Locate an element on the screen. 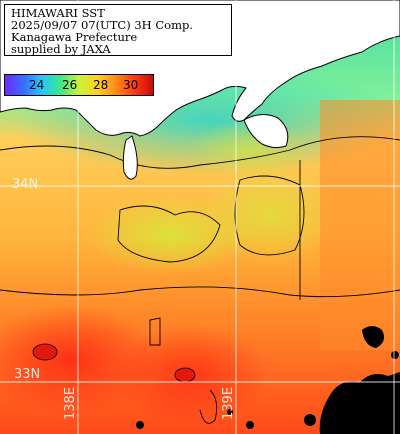  lat-label-33n: 33N is located at coordinates (27, 374).